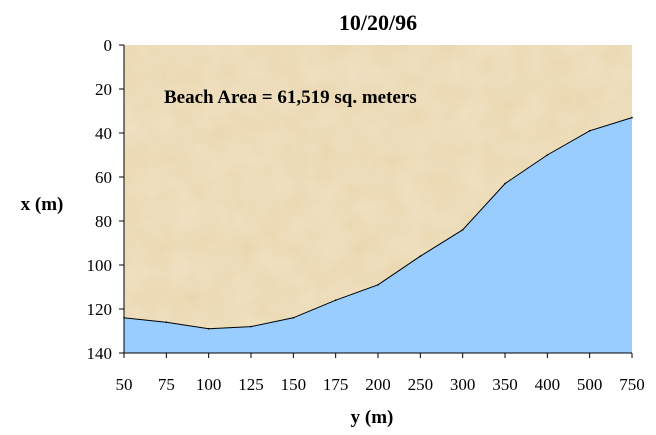  Describe the element at coordinates (108, 45) in the screenshot. I see `y-tick-label-0: 0` at that location.